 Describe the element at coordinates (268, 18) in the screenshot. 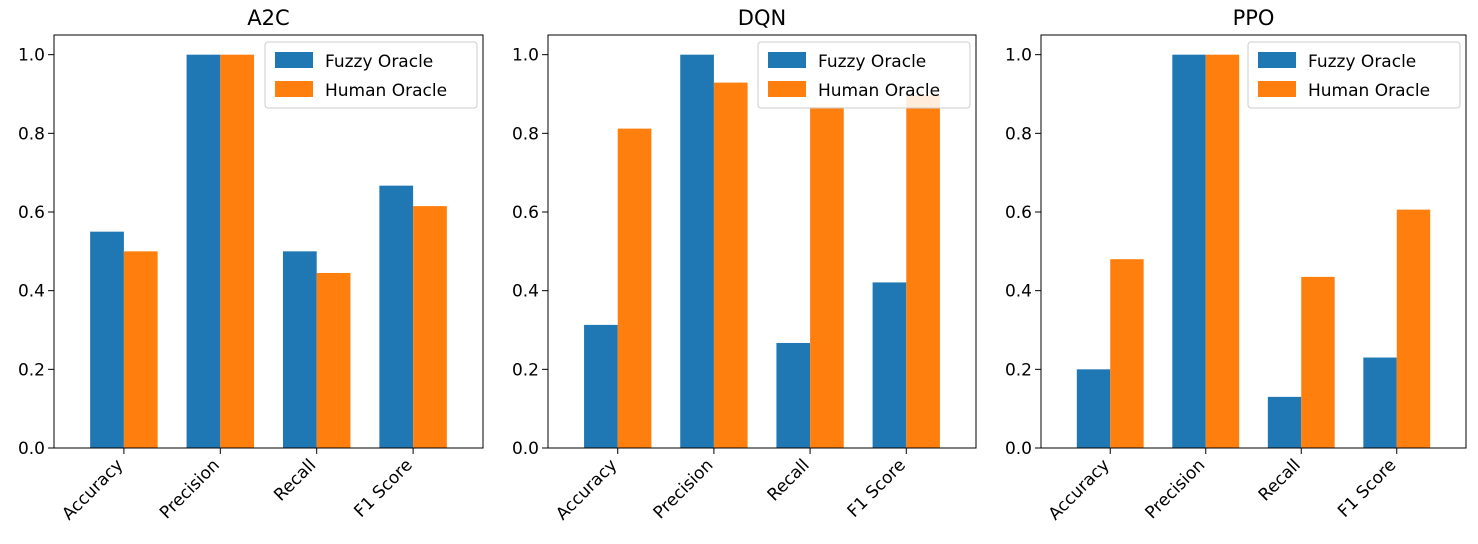

I see `chart-title: A2C` at that location.